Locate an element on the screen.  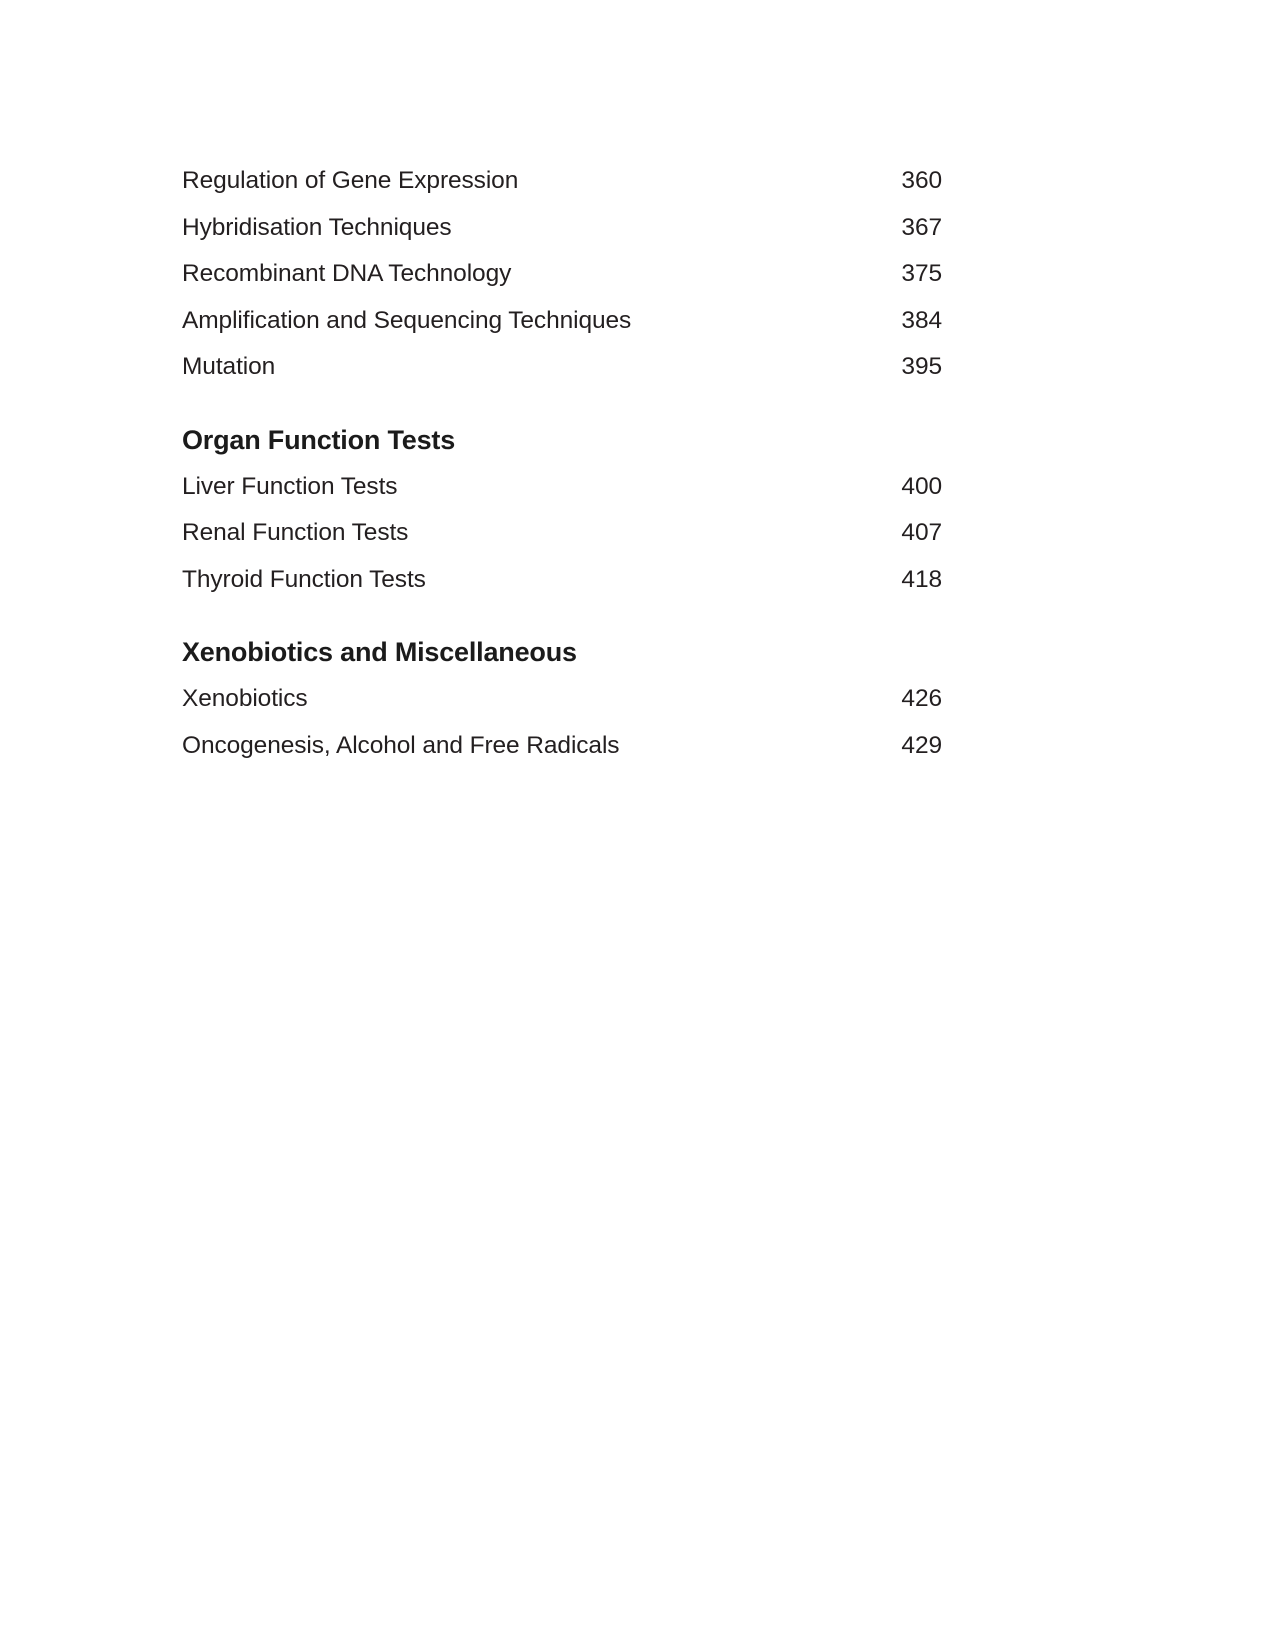
toc-entry-title: Recombinant DNA Technology is located at coordinates (347, 274).